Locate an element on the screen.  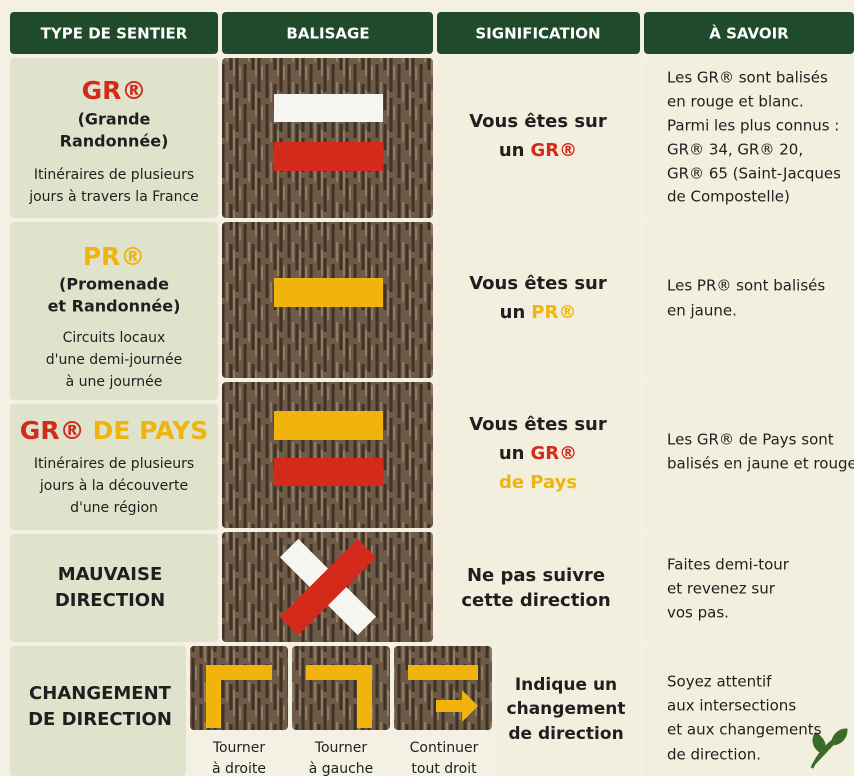
marker-label: à droite is located at coordinates (239, 768).